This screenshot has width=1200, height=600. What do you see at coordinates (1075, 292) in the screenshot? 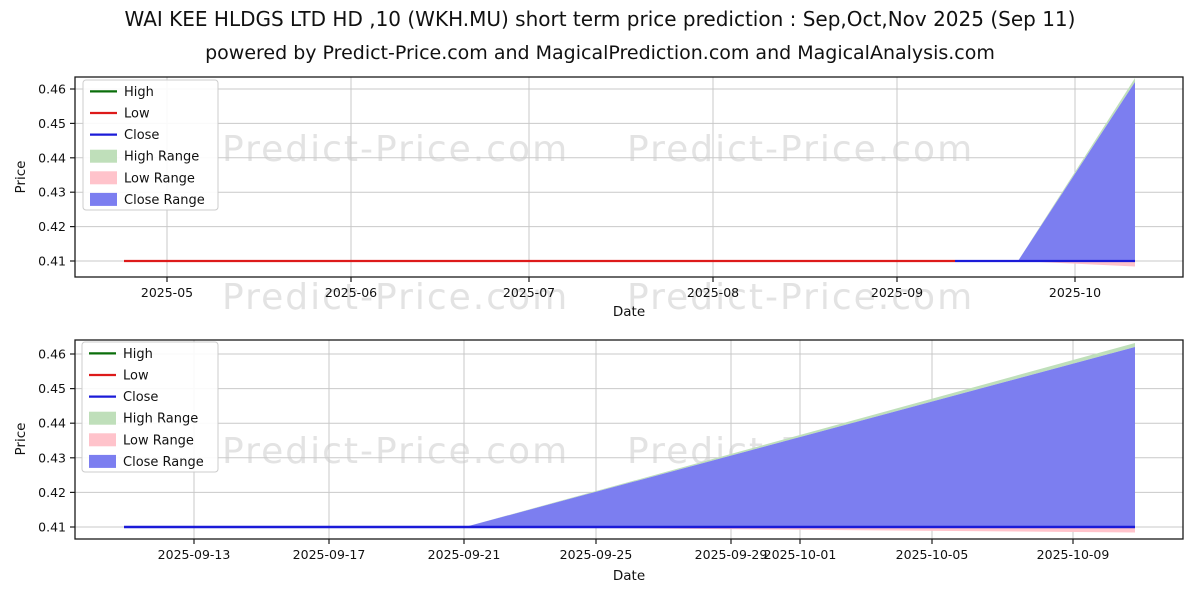
I see `x-tick-label: 2025-10` at bounding box center [1075, 292].